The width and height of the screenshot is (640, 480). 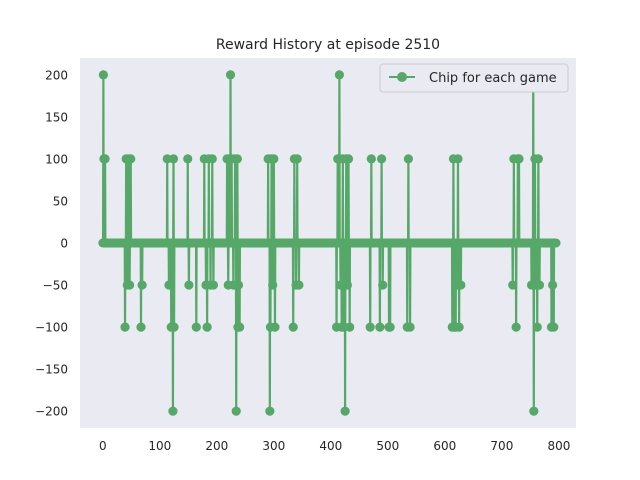 I want to click on x-tick-label: 400, so click(x=330, y=446).